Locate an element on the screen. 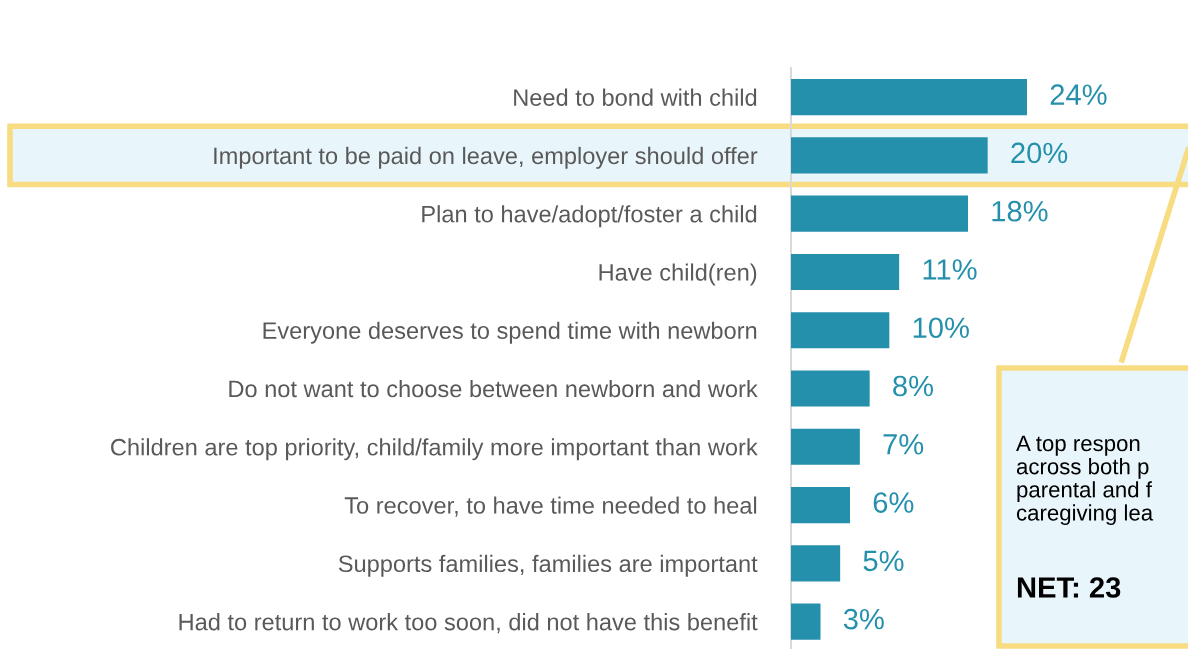  annotation: A top respon across both p parental and f caregiving lea is located at coordinates (1085, 480).